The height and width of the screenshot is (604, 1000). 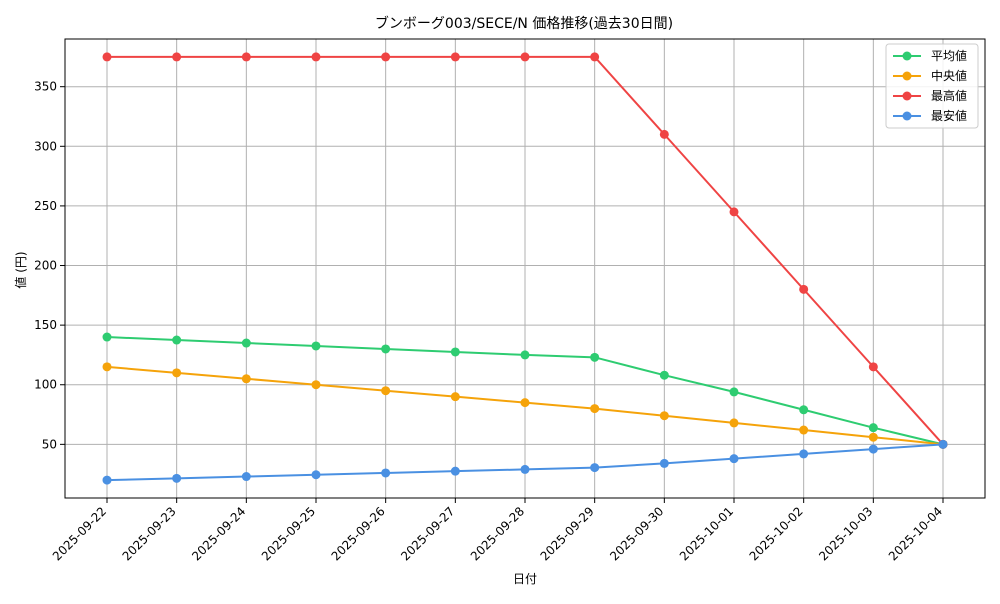 I want to click on x-tick-label: 2025-09-24, so click(x=218, y=533).